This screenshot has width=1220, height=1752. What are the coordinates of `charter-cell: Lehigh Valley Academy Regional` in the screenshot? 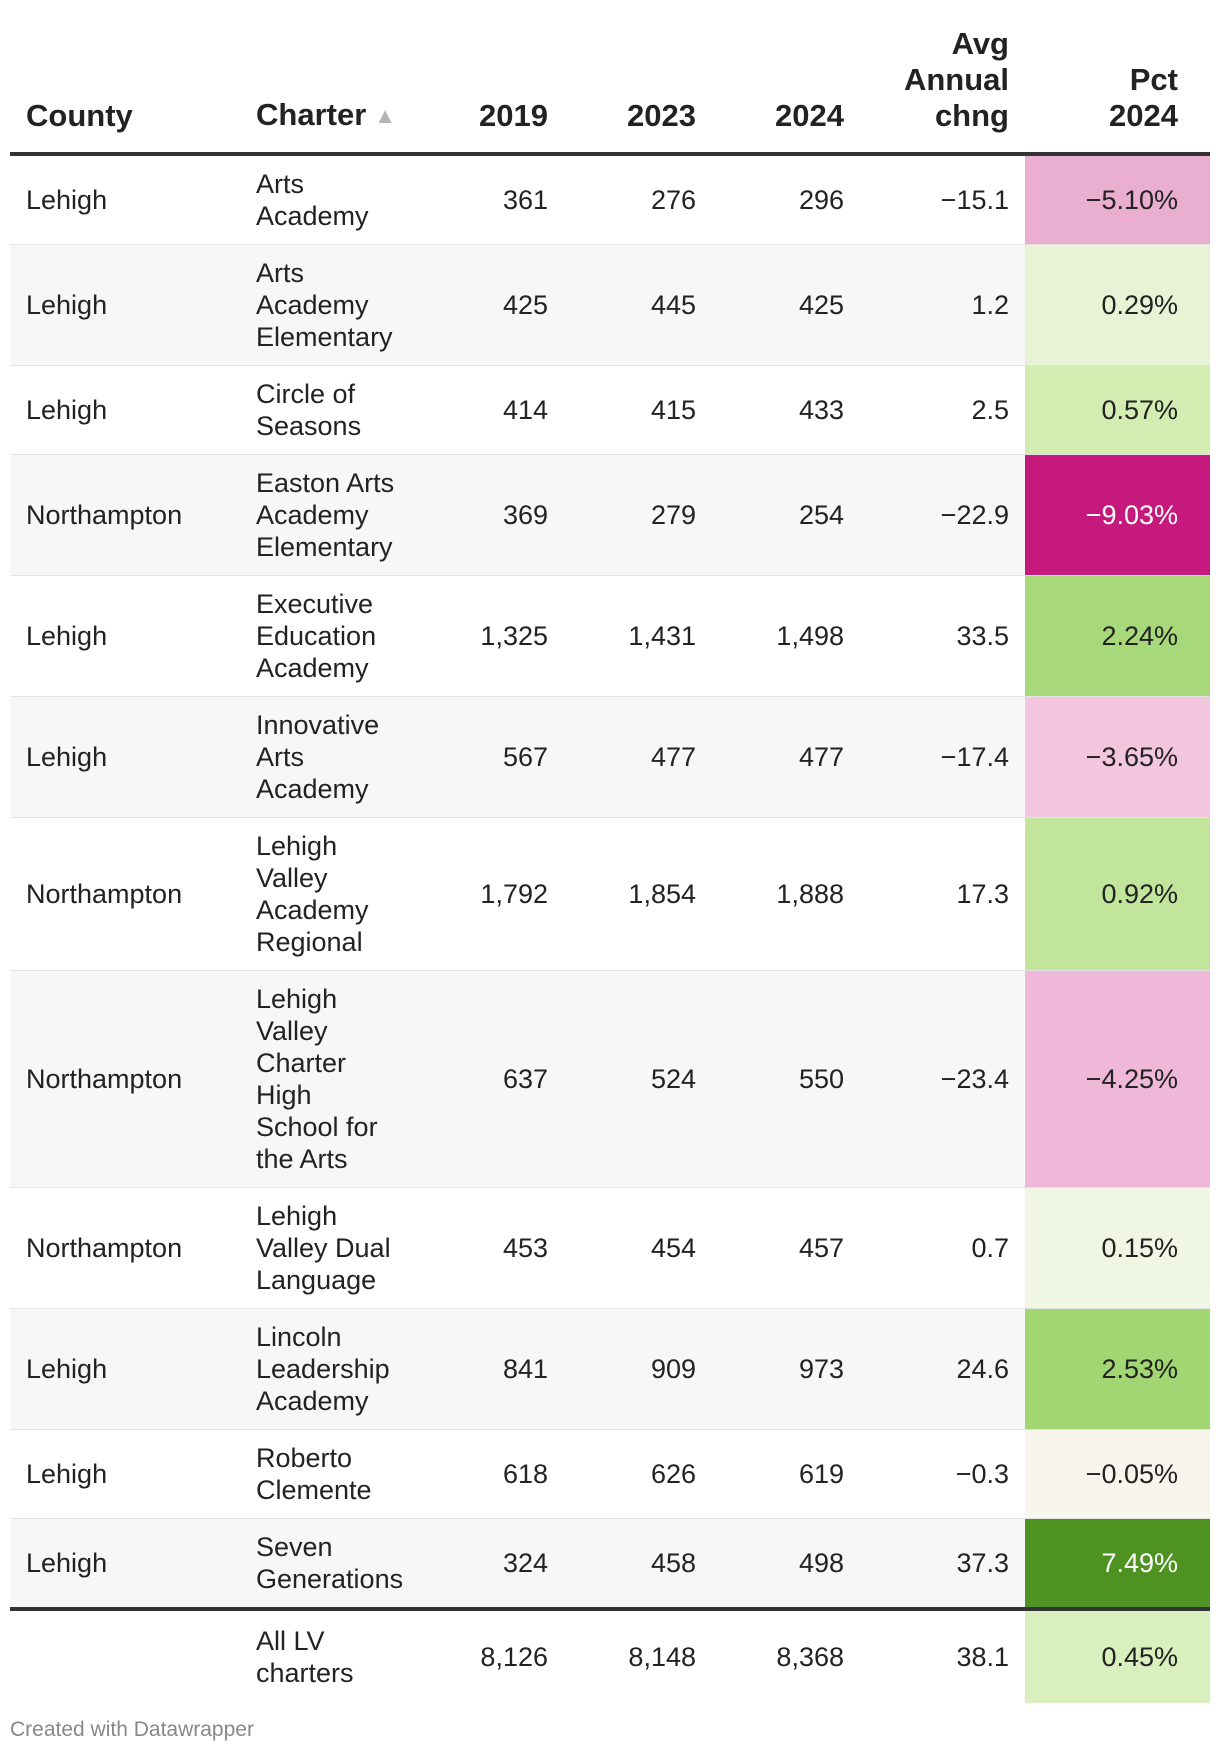 It's located at (312, 894).